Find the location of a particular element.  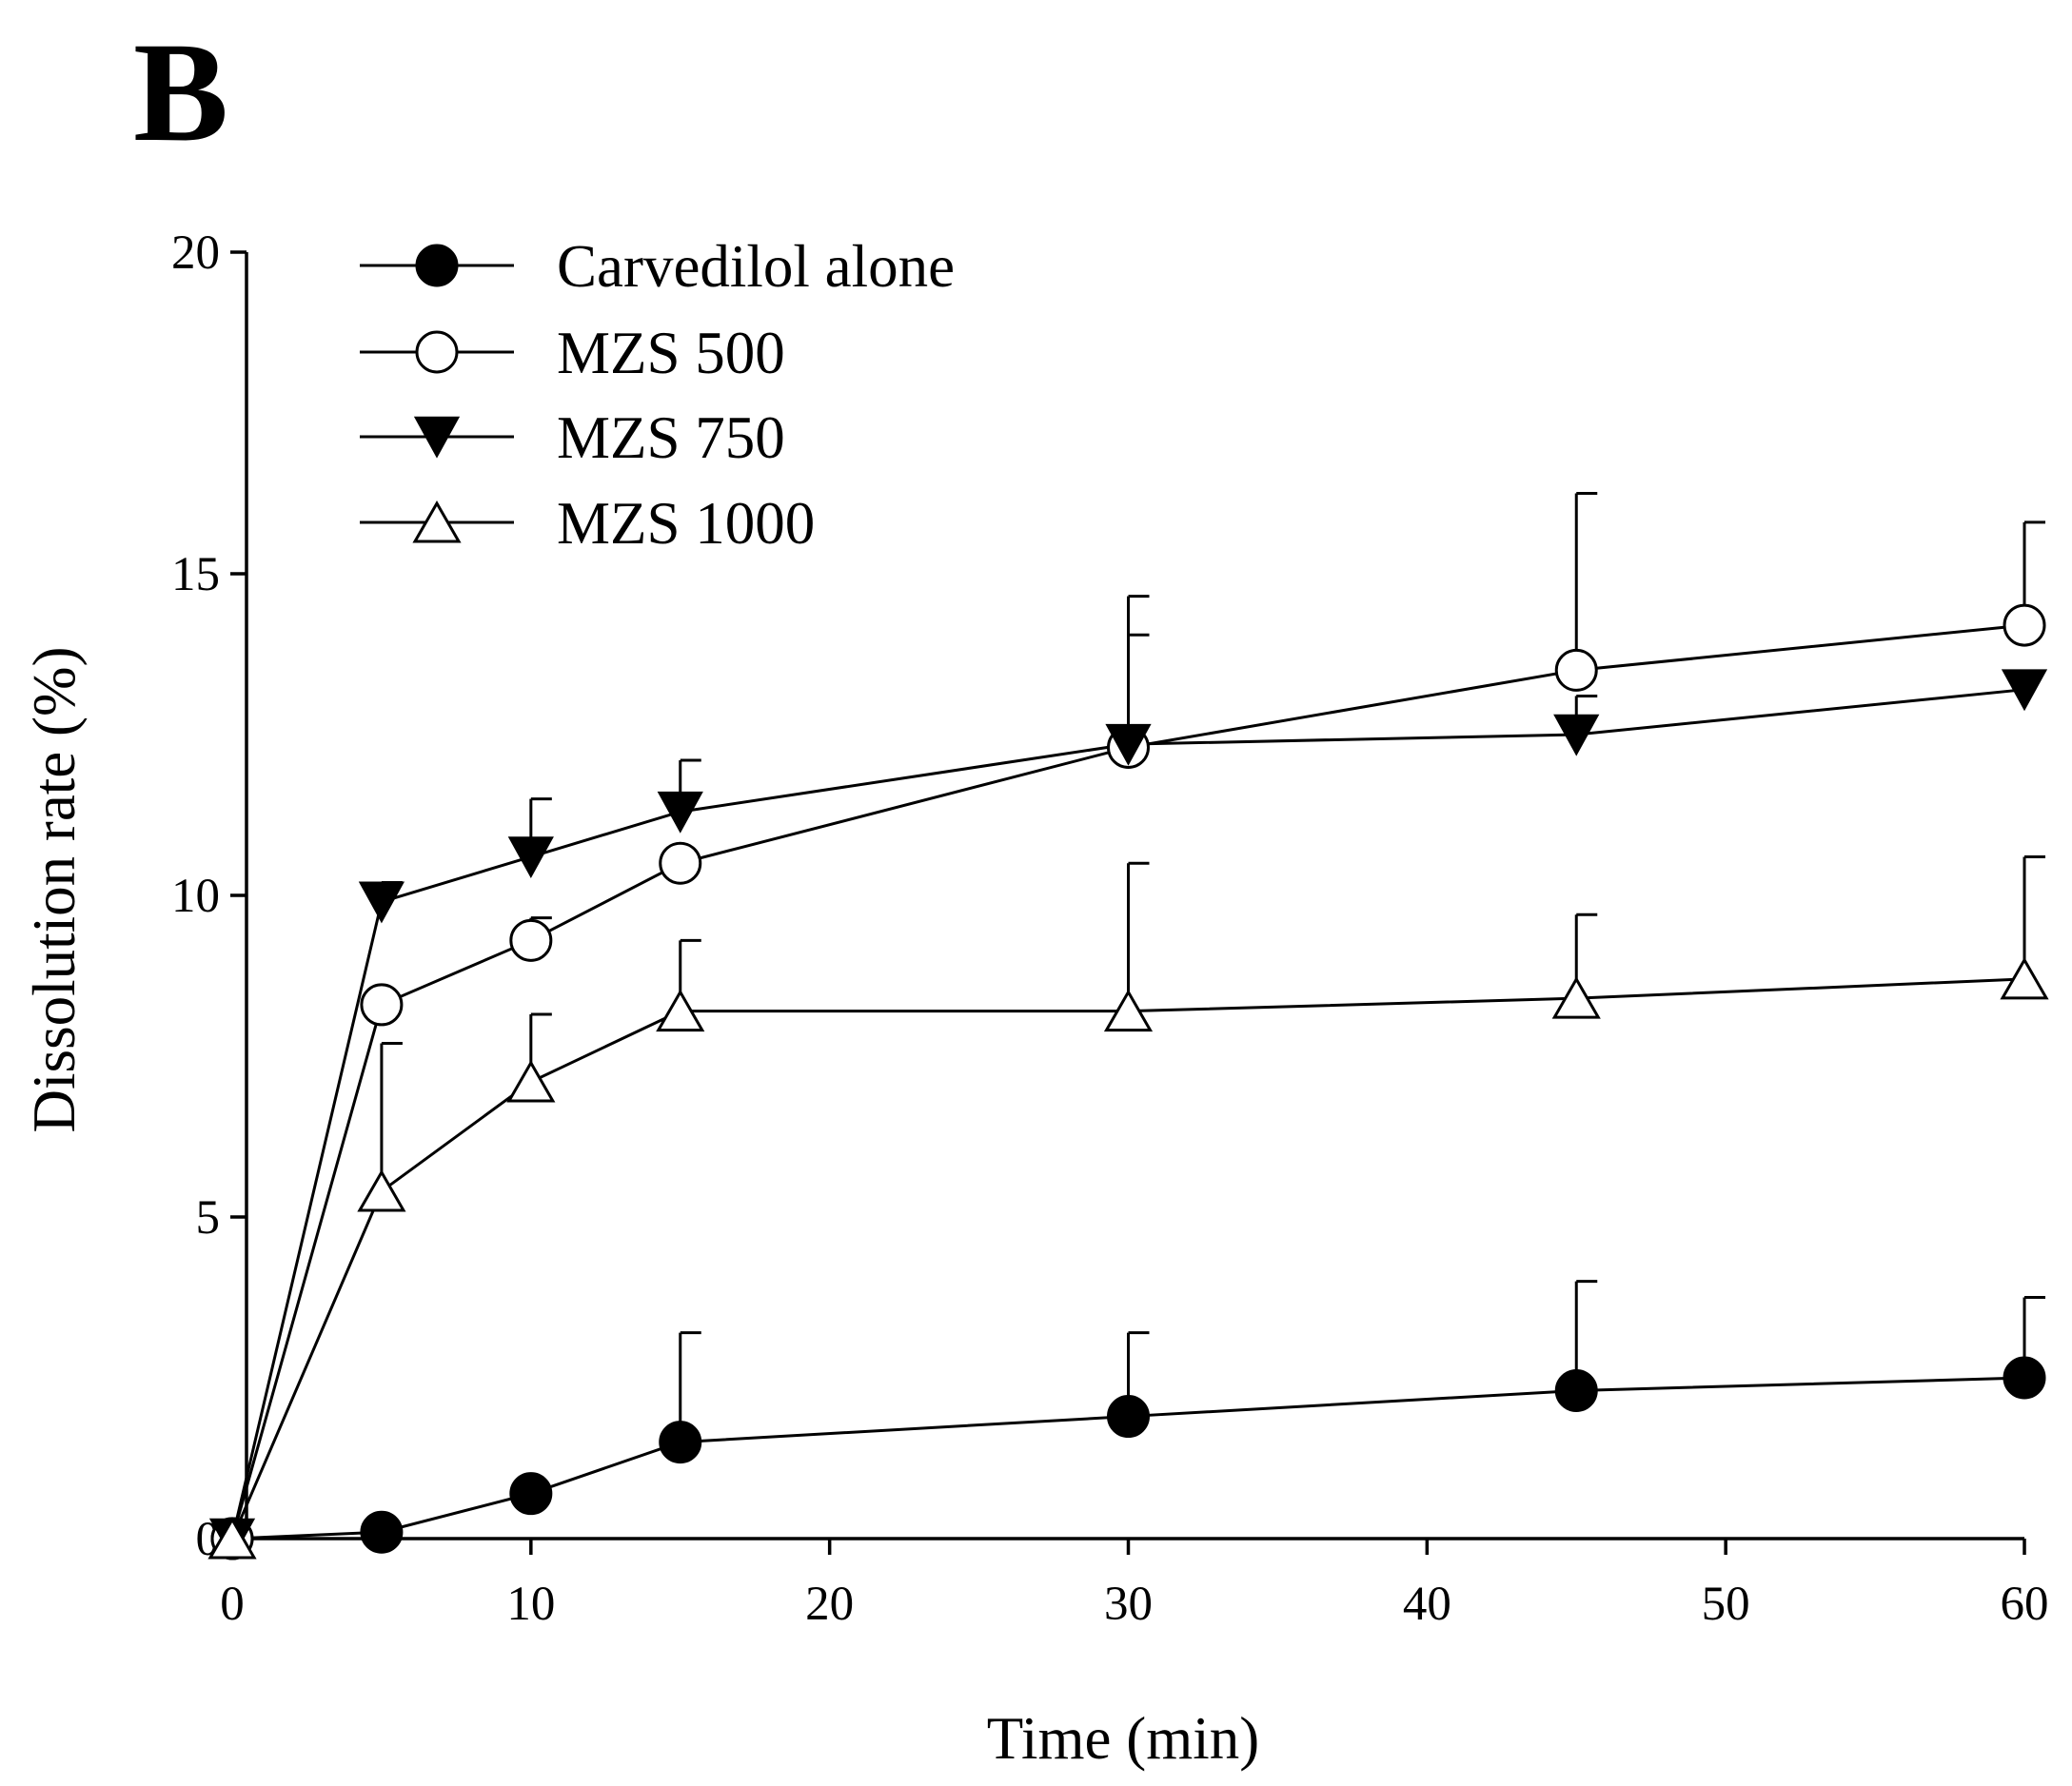

y-tick-label: 5 is located at coordinates (209, 1218).